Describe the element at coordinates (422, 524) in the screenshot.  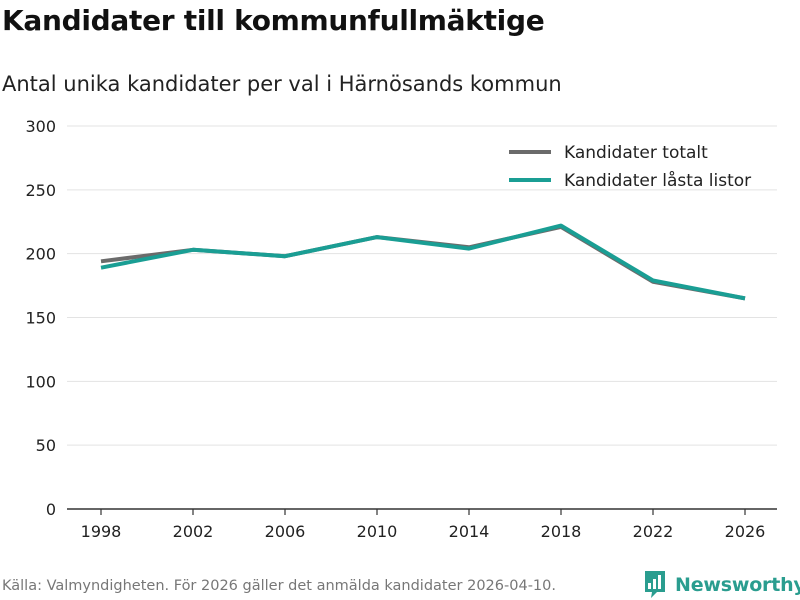
I see `x-axis: 1998 2002 2006 2010 2014 2018 2022 2026` at that location.